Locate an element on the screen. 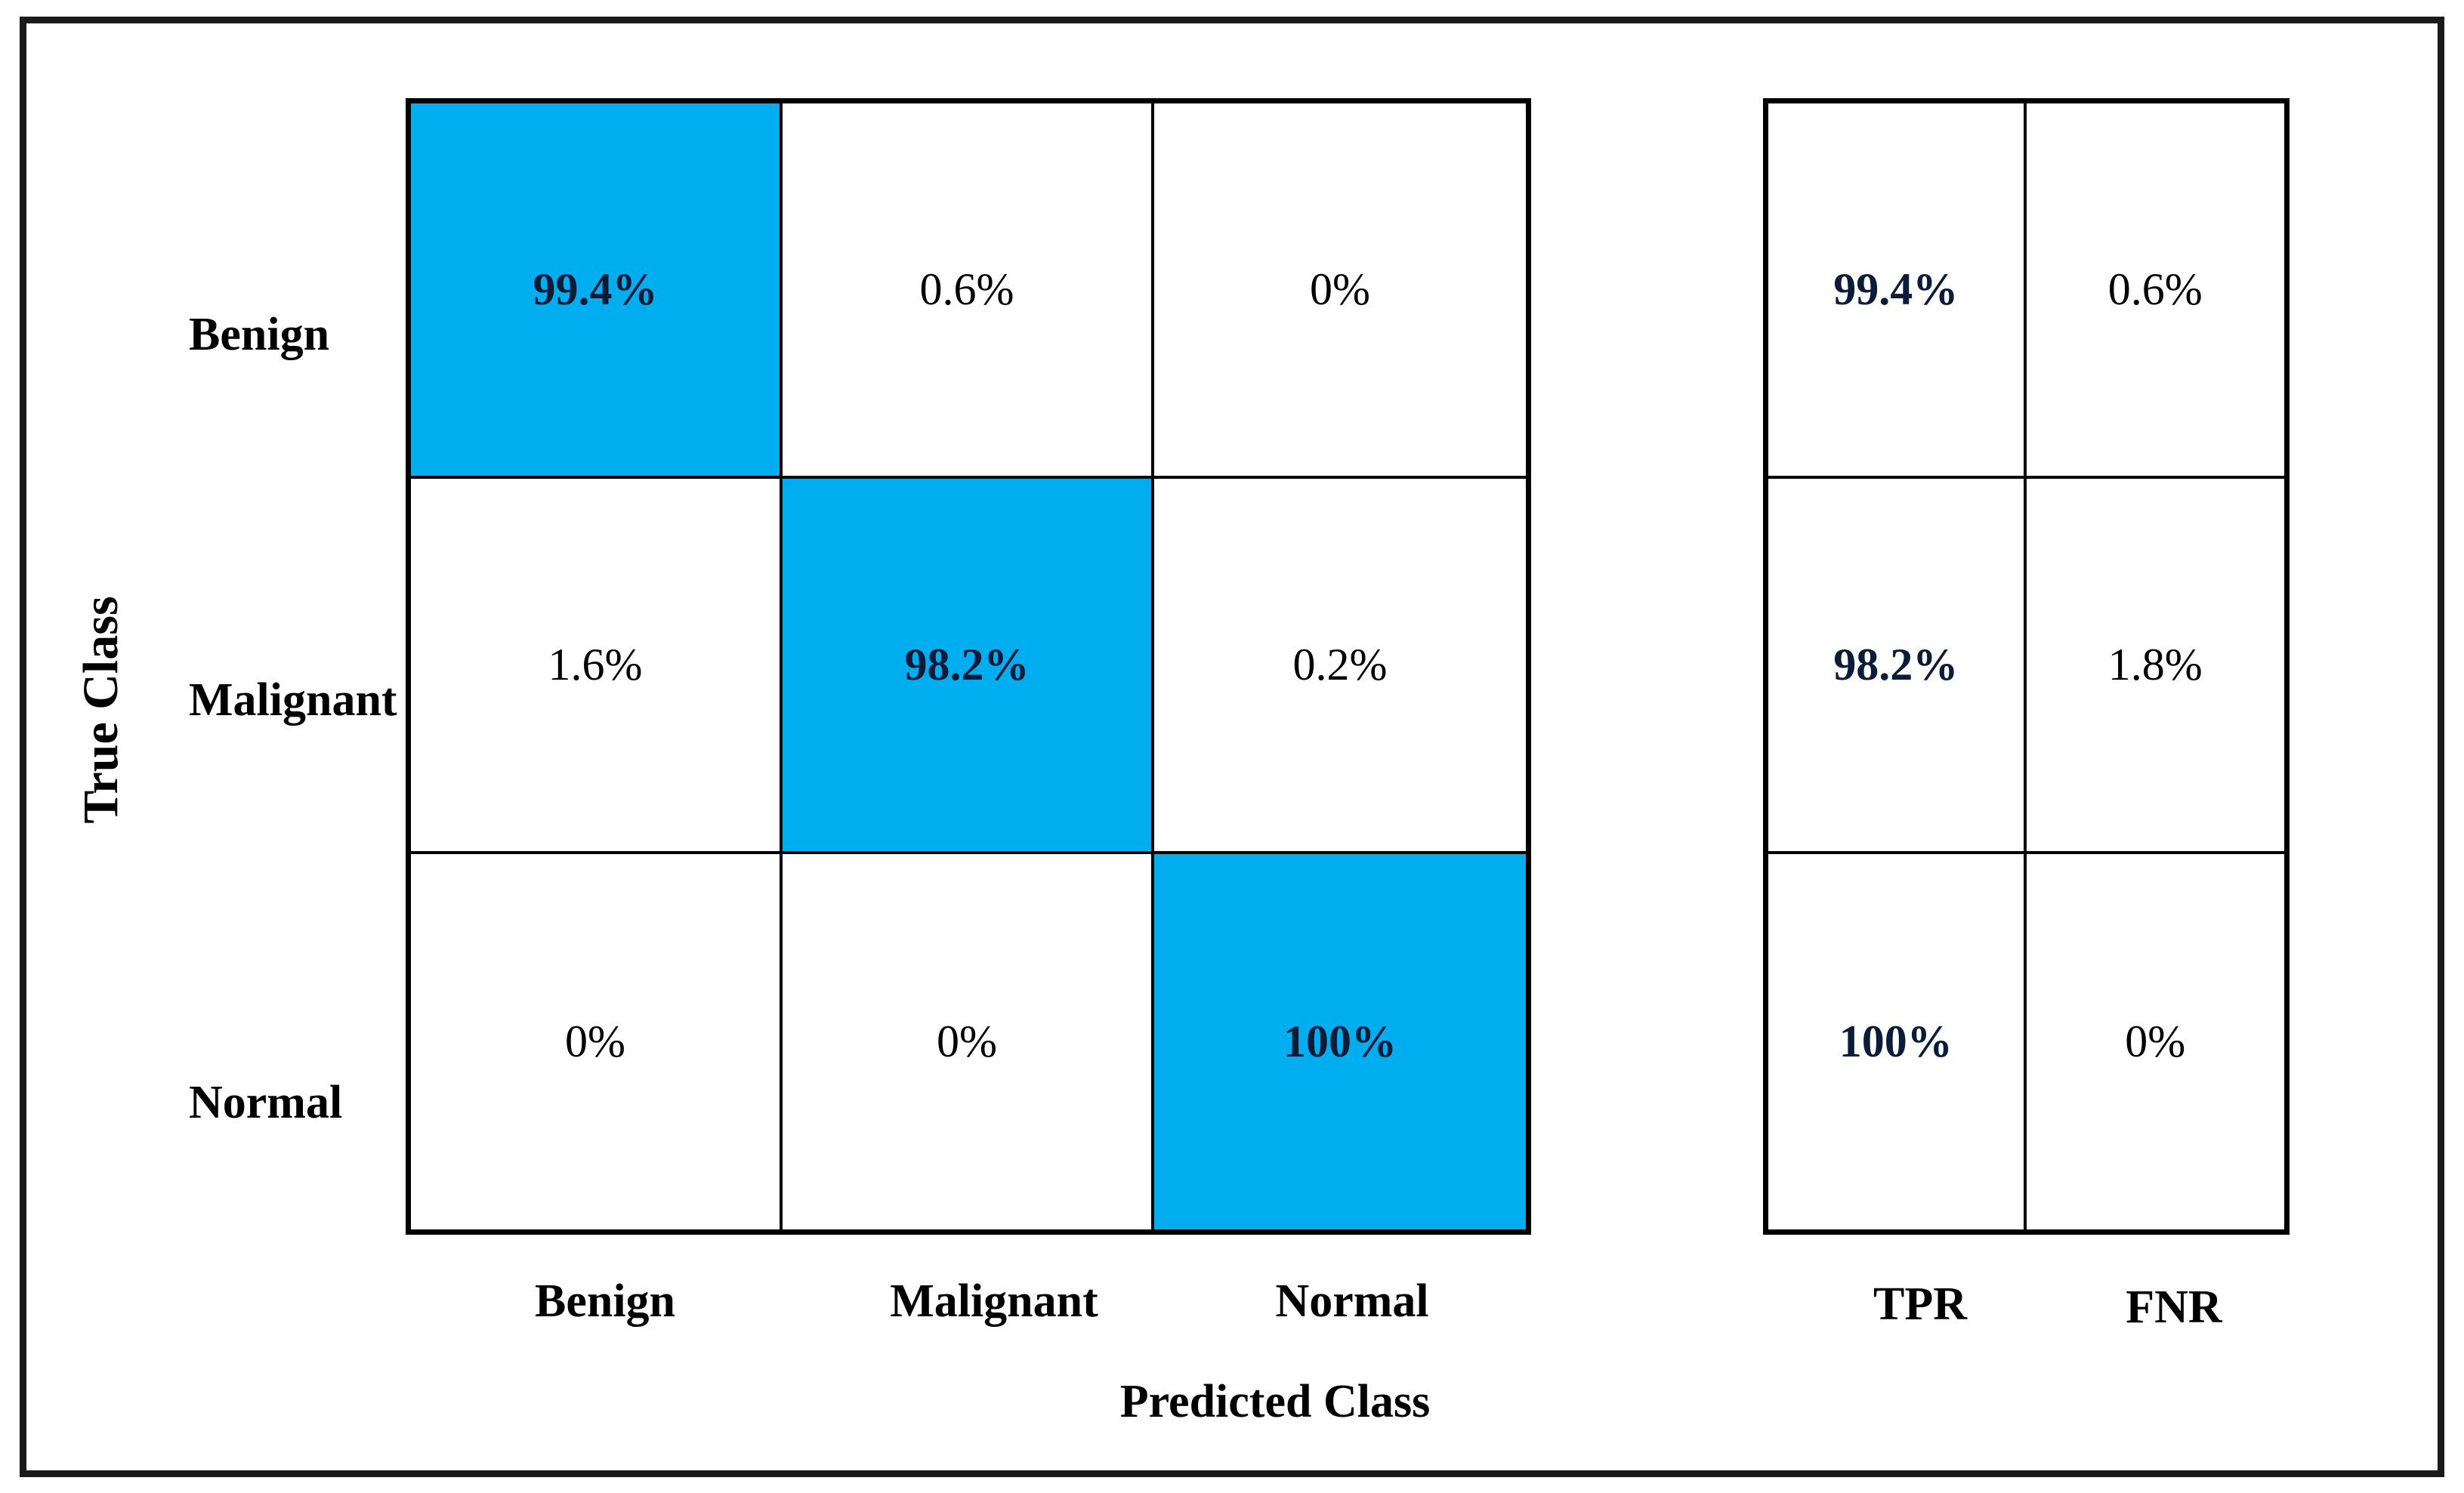  sm-cell-normal-tpr: 100% is located at coordinates (1898, 1041).